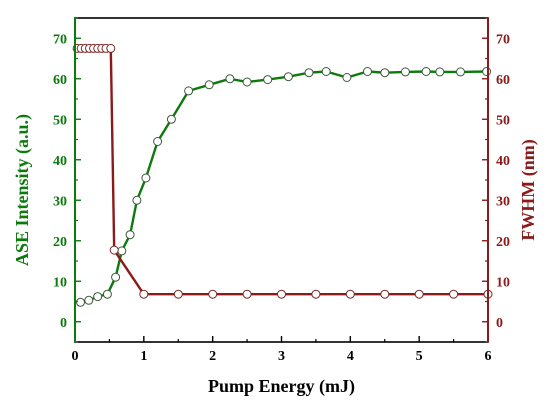  I want to click on y-left-tick-label: 50, so click(60, 120).